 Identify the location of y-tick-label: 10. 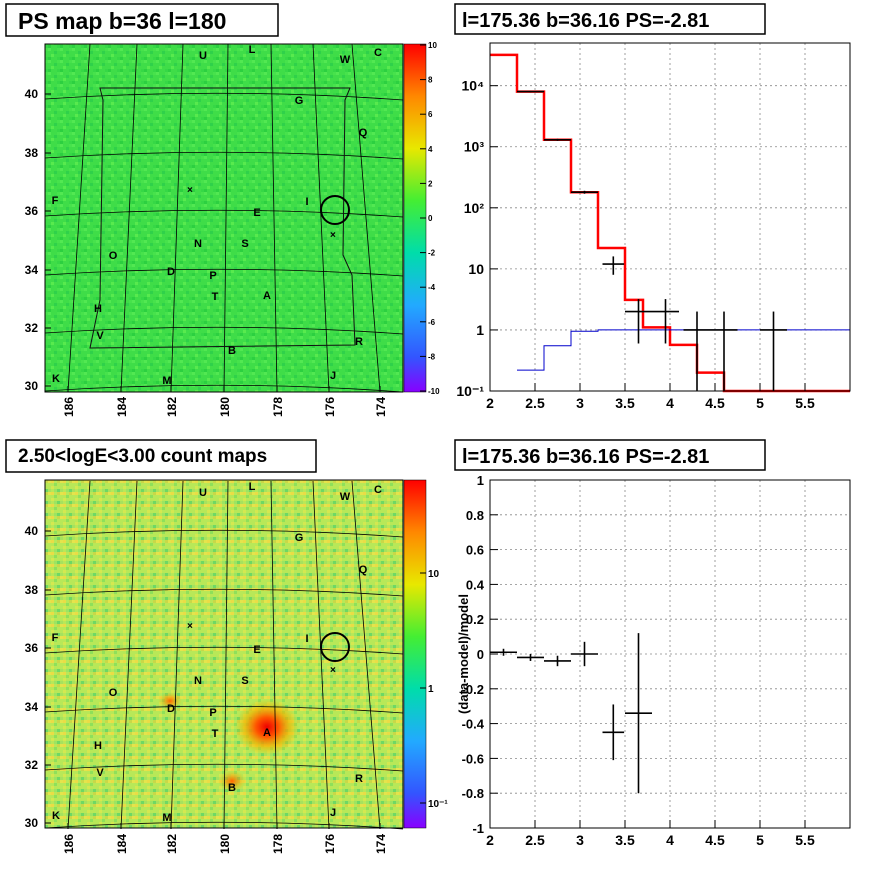
(476, 269).